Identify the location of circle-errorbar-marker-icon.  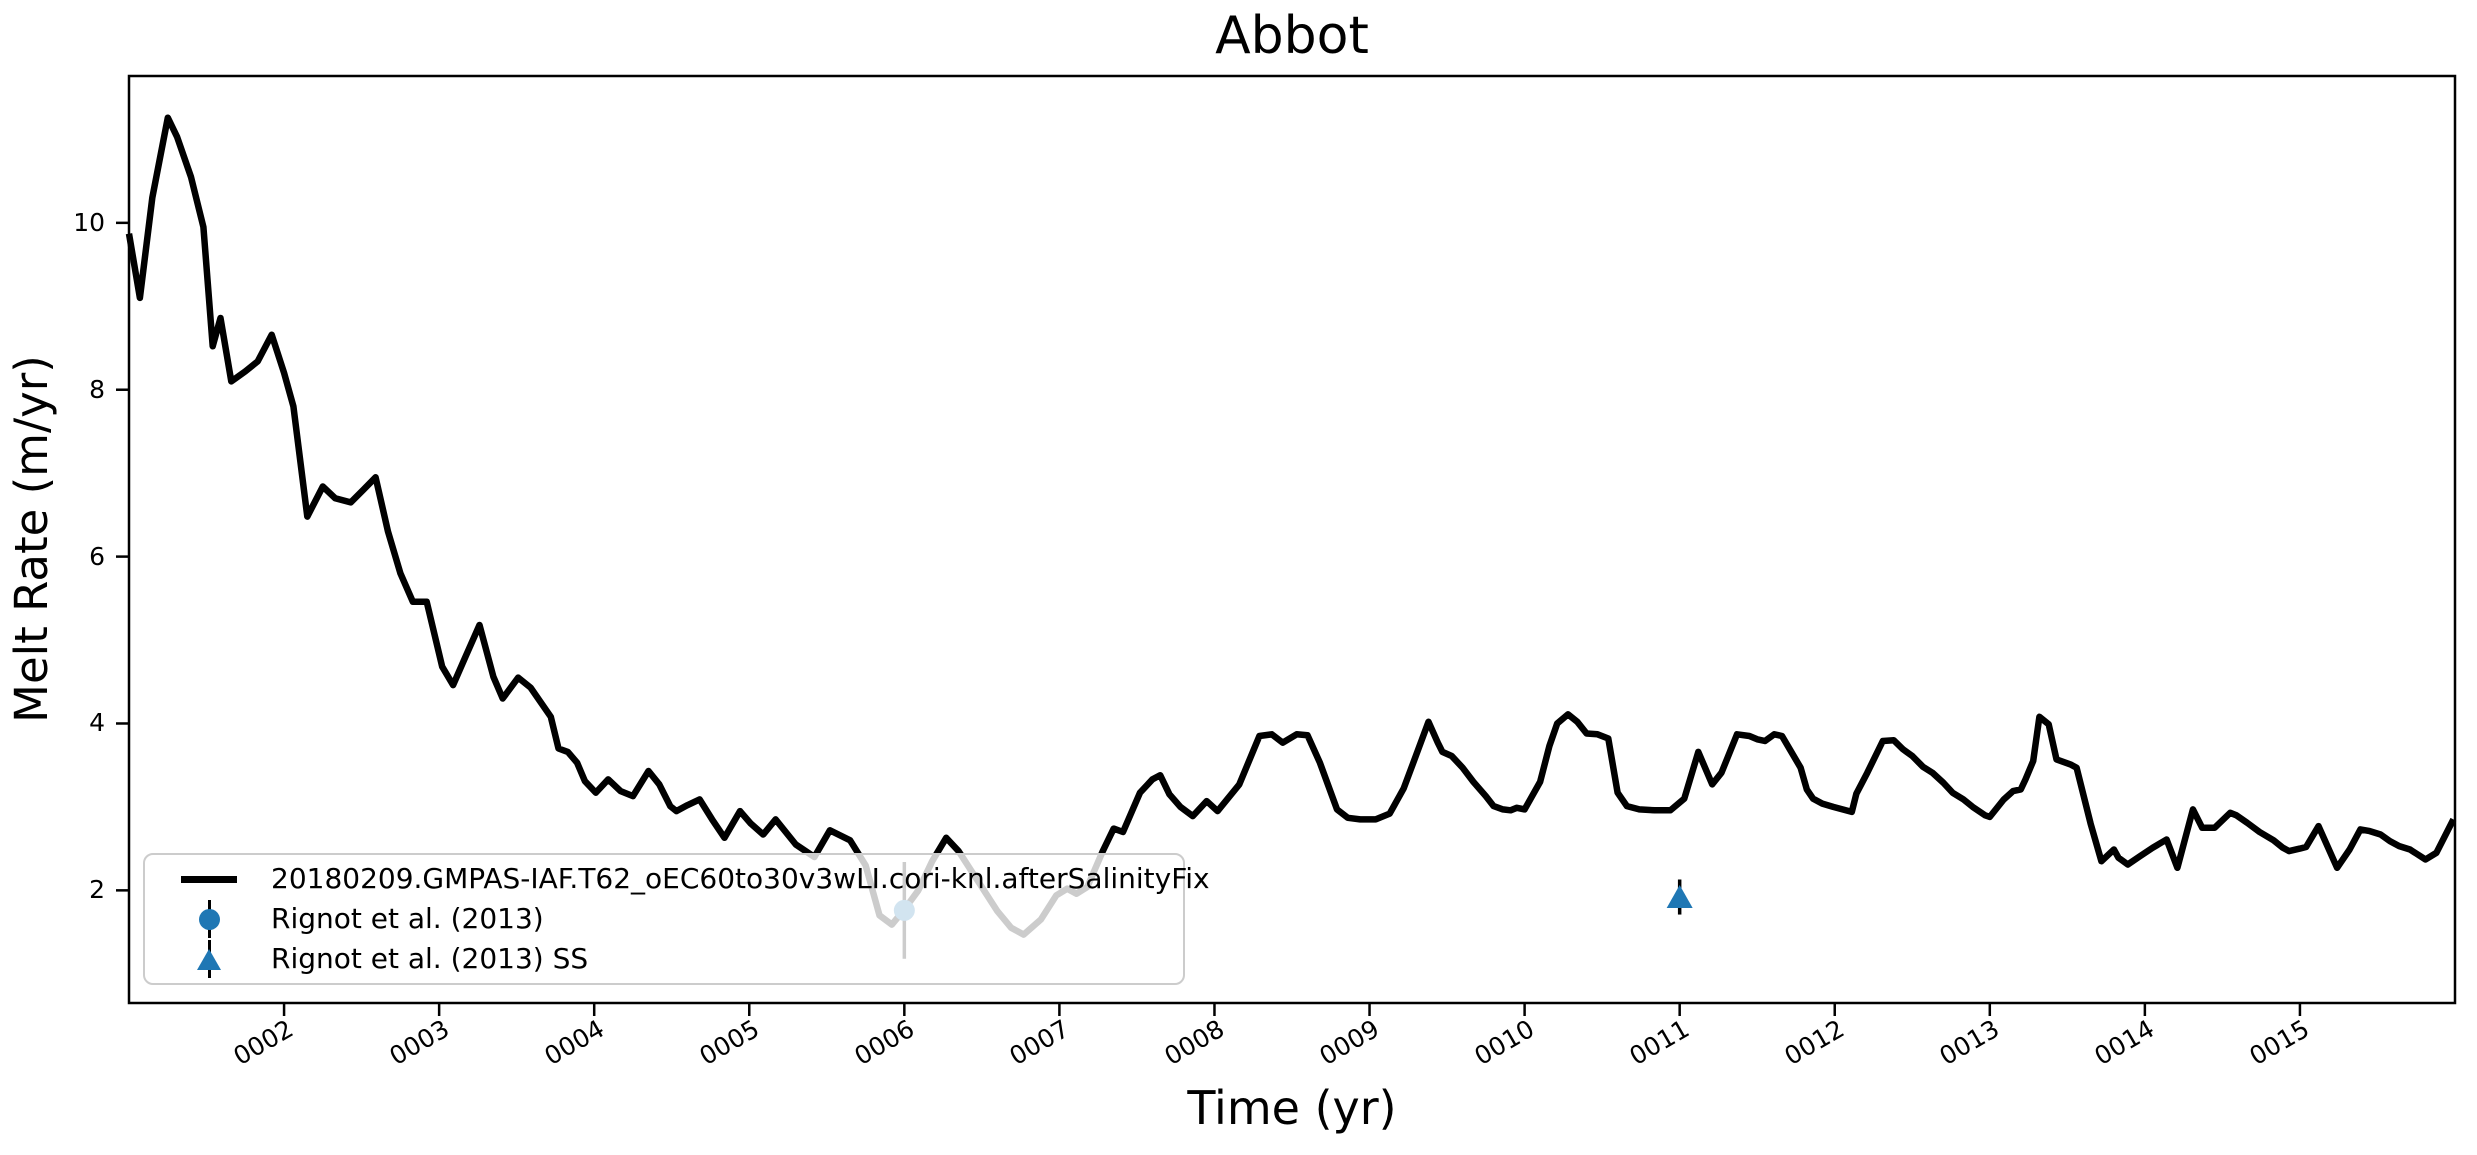
(209, 919).